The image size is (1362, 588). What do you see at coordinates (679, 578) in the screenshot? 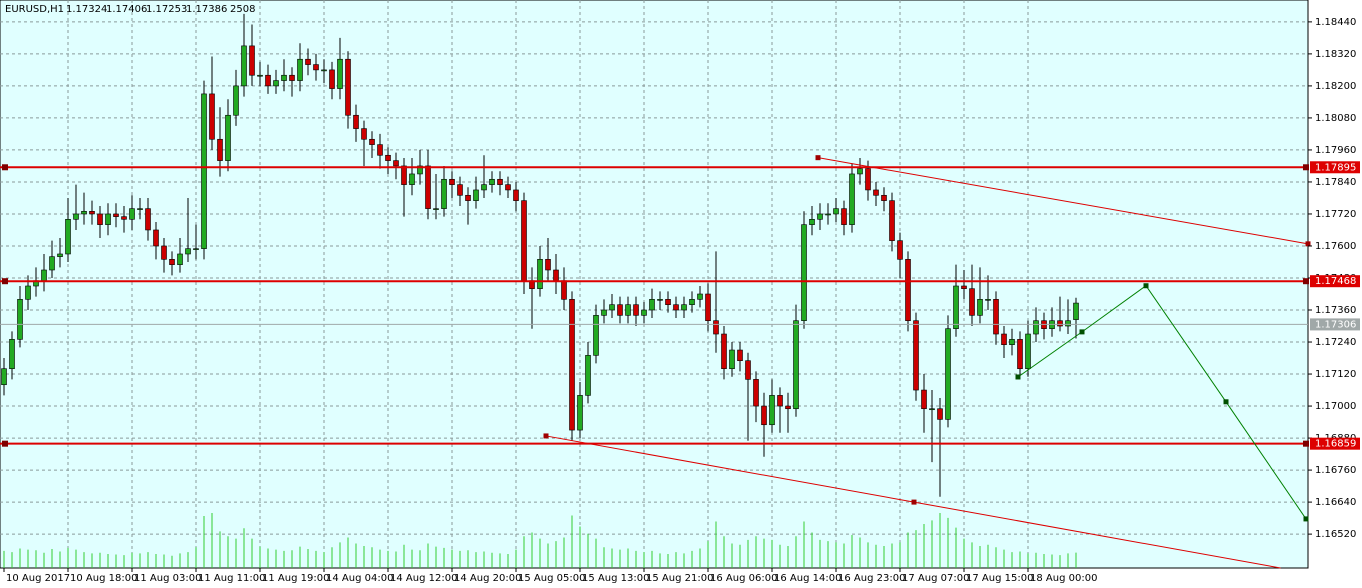
I see `x-tick-label: 15 Aug 21:00` at bounding box center [679, 578].